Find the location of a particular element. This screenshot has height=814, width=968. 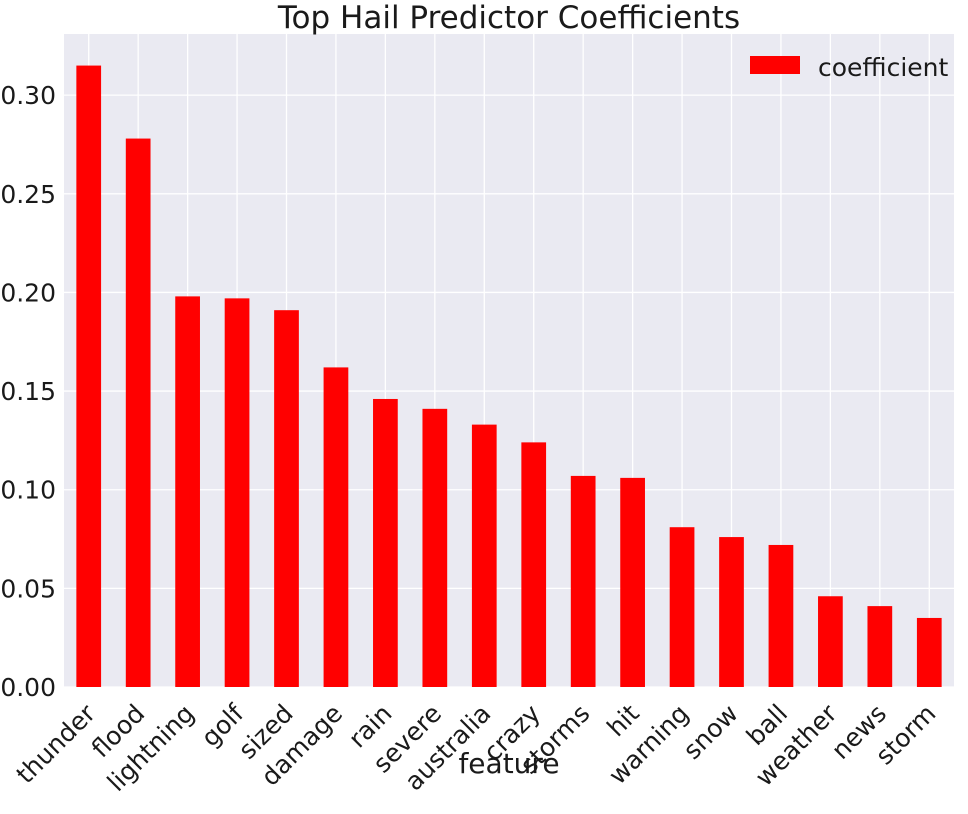

bar-damage is located at coordinates (336, 527).